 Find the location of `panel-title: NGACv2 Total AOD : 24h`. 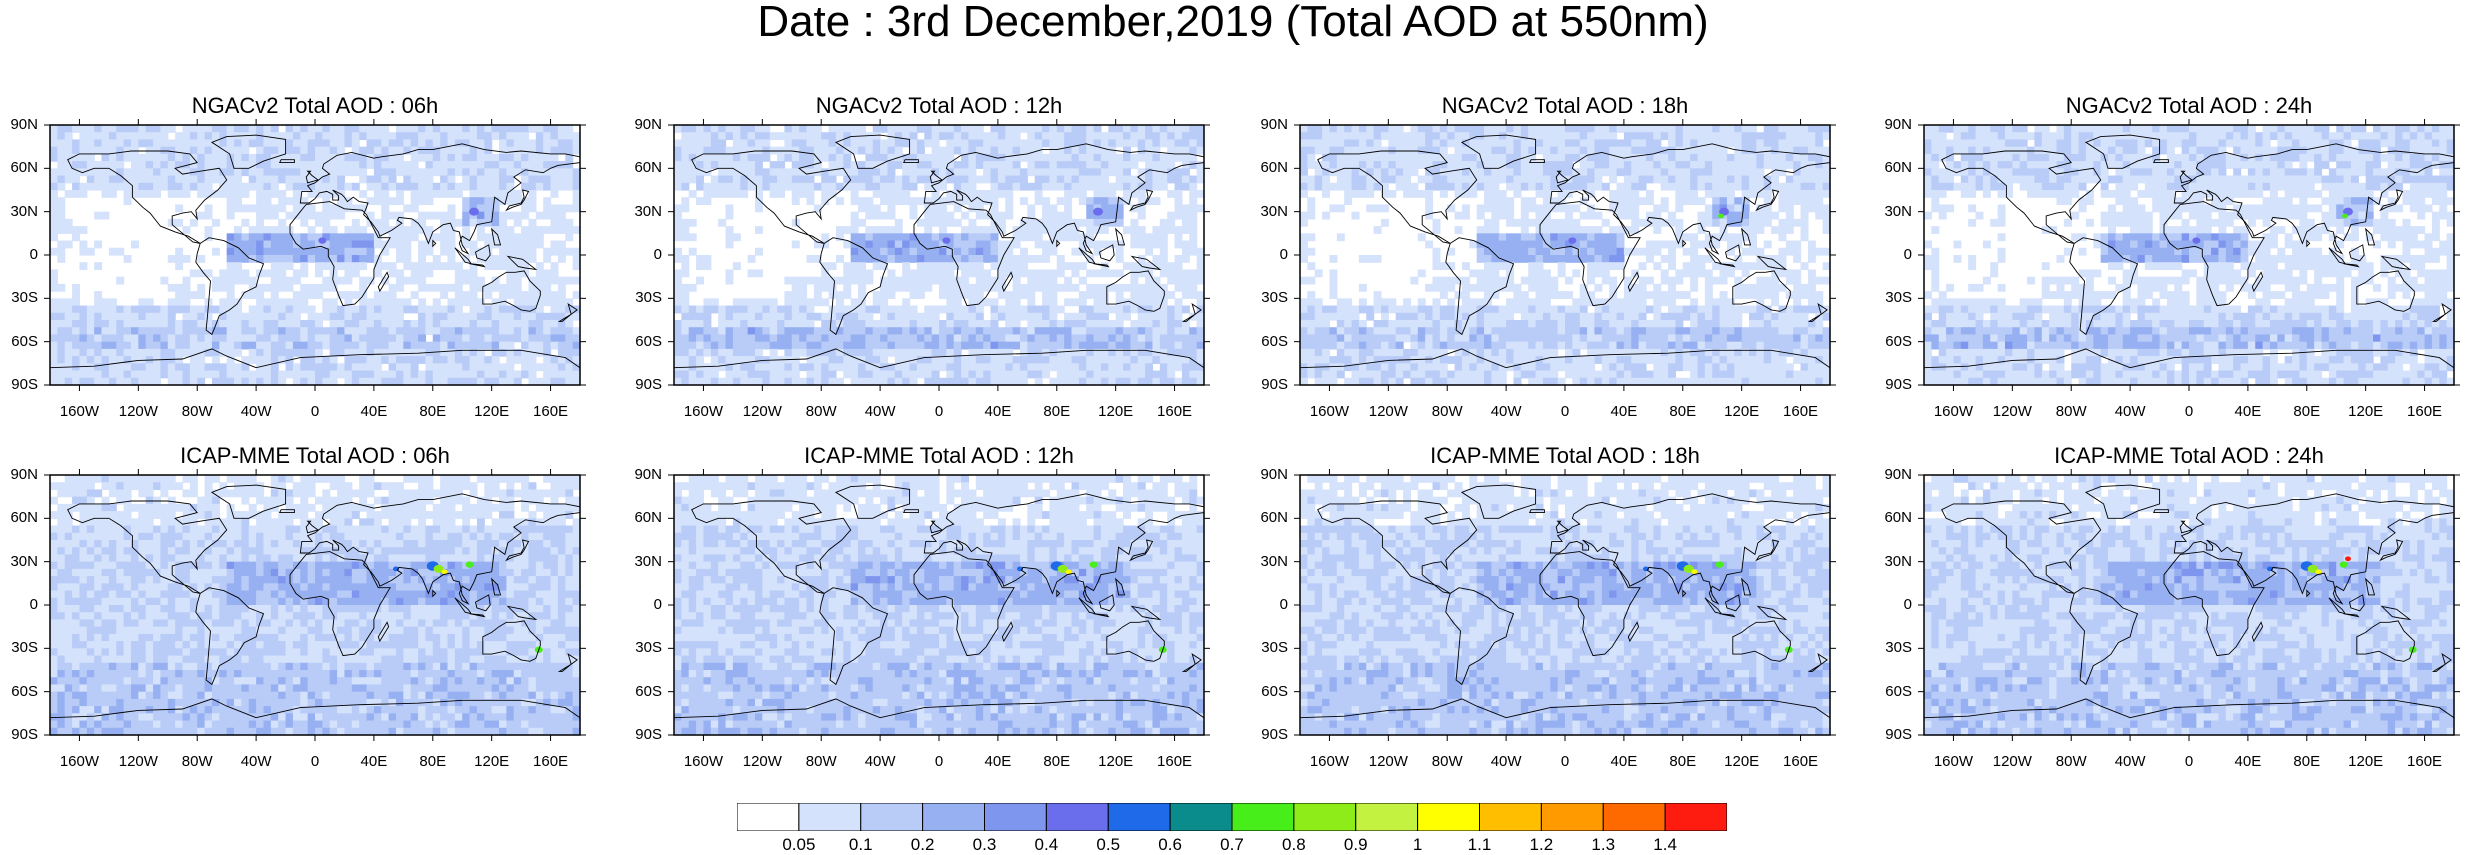

panel-title: NGACv2 Total AOD : 24h is located at coordinates (2189, 106).